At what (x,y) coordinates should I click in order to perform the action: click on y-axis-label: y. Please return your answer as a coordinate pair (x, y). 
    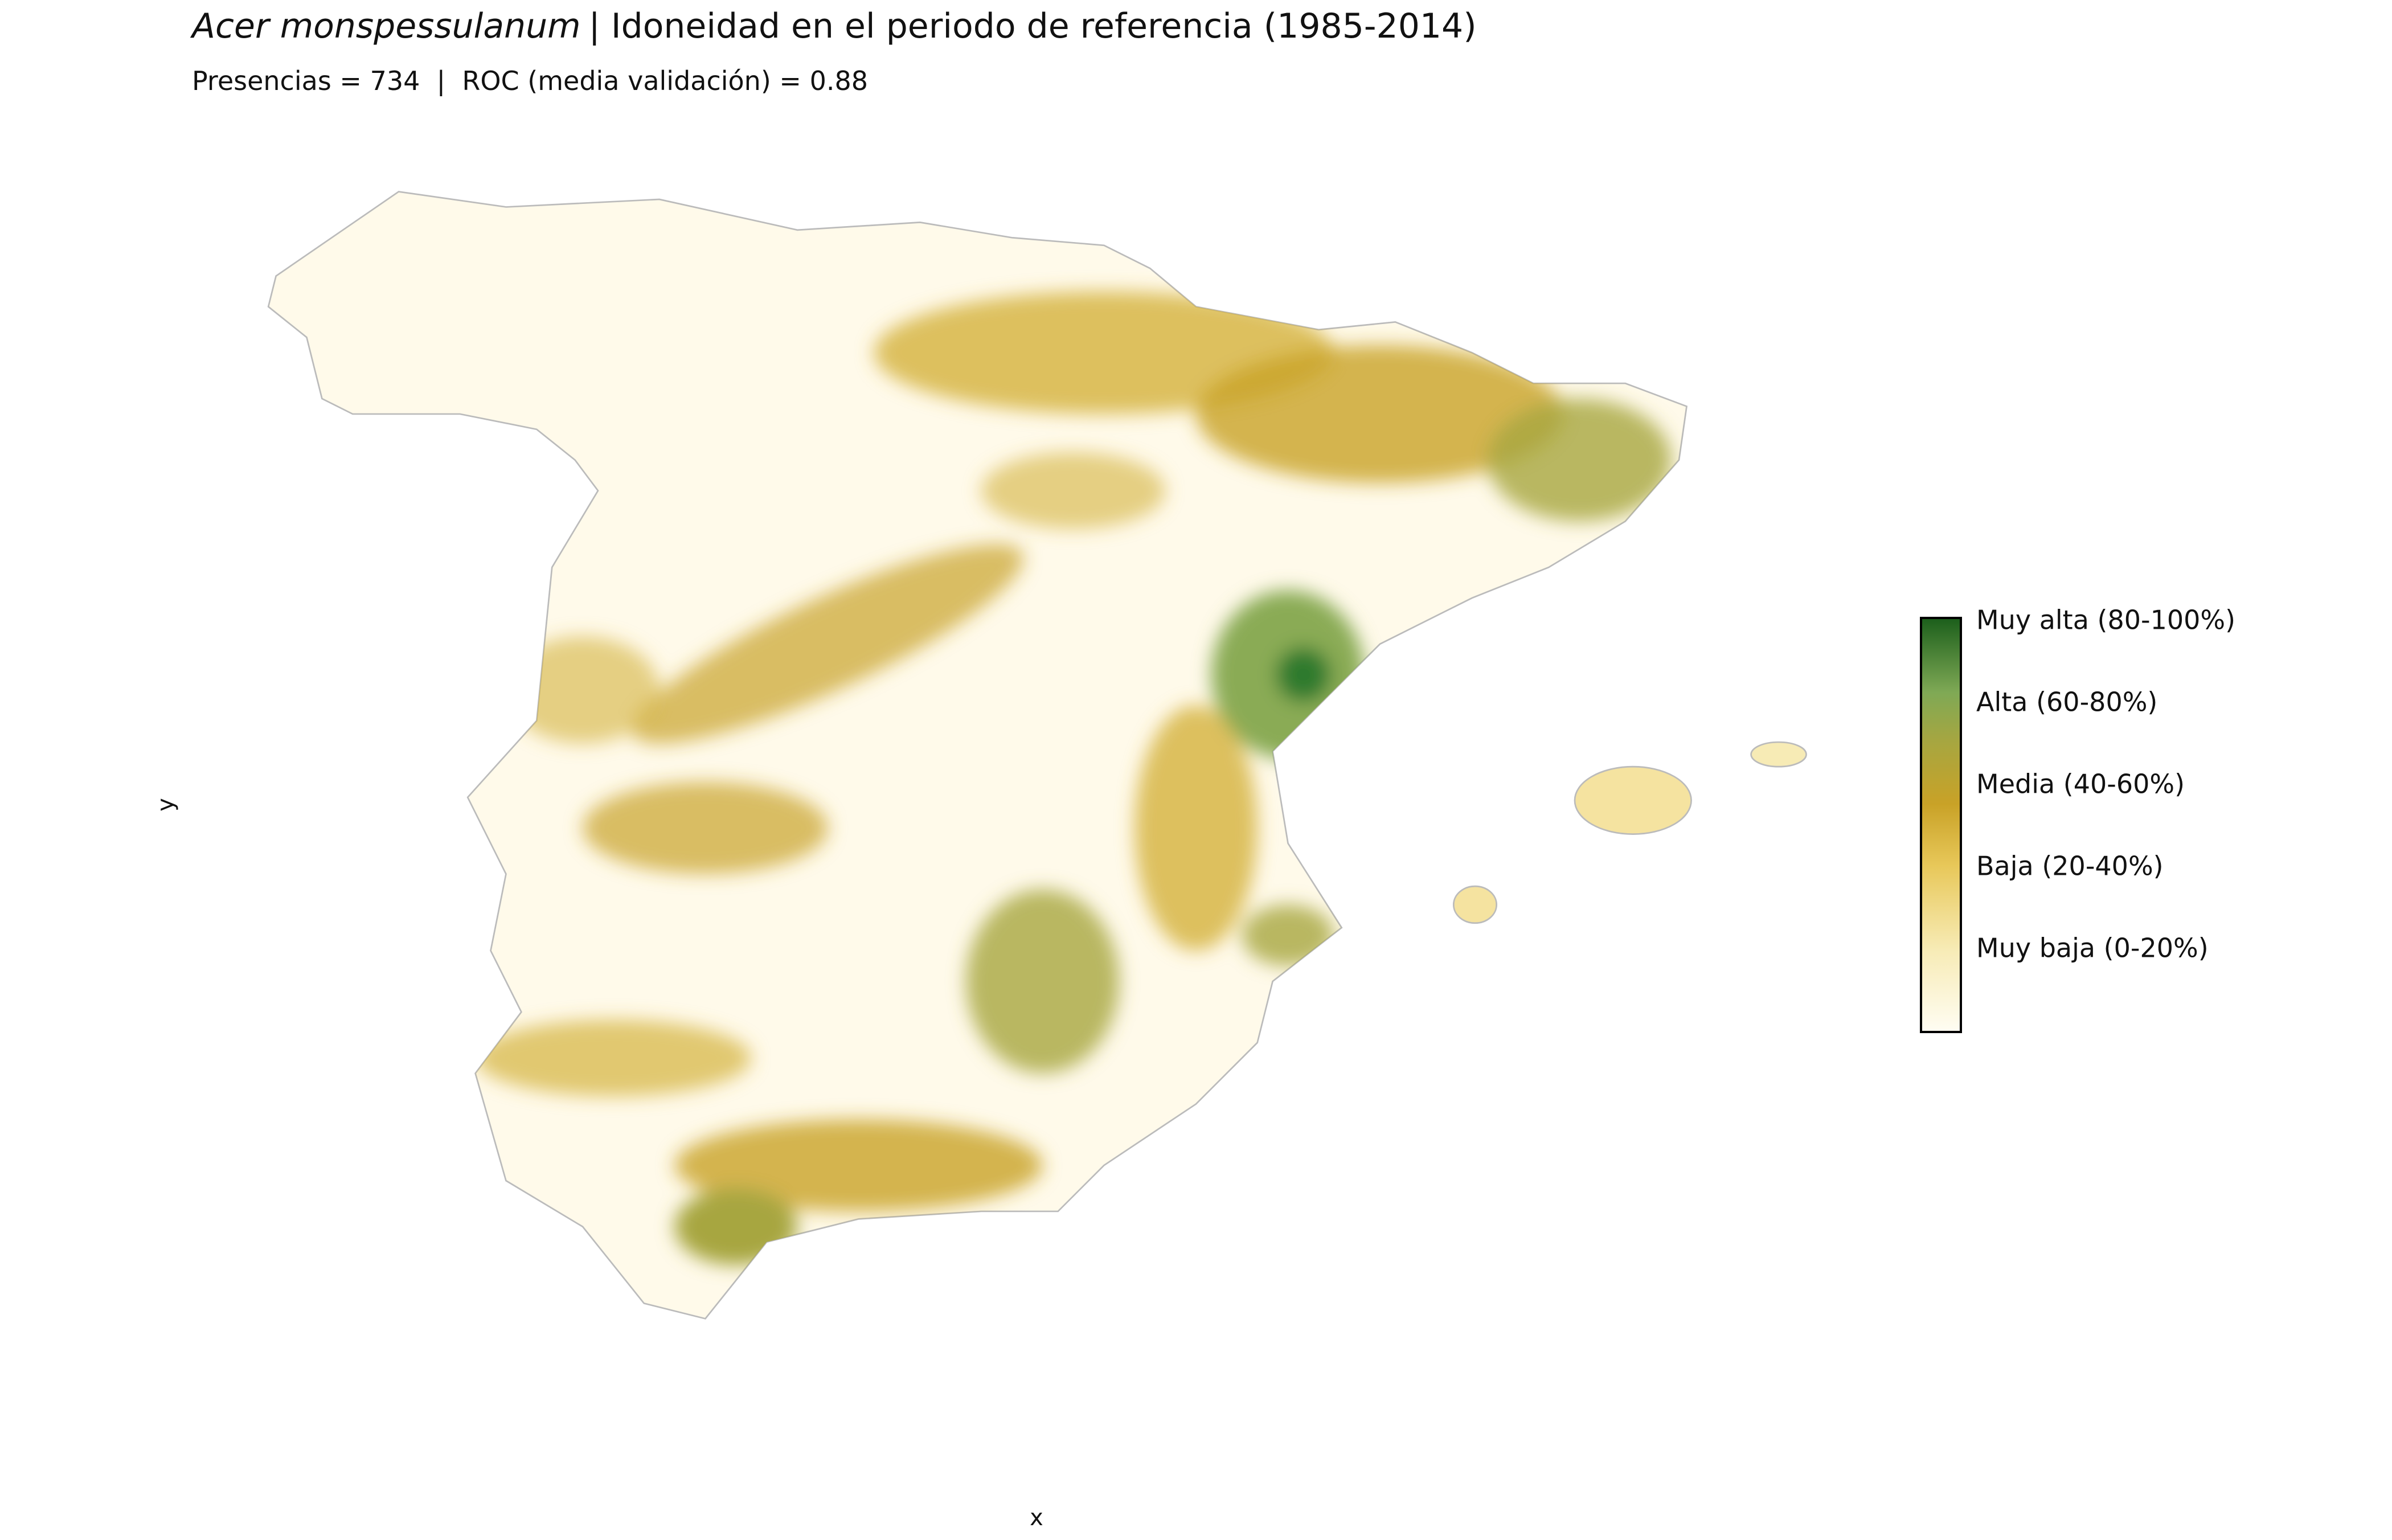
    Looking at the image, I should click on (166, 805).